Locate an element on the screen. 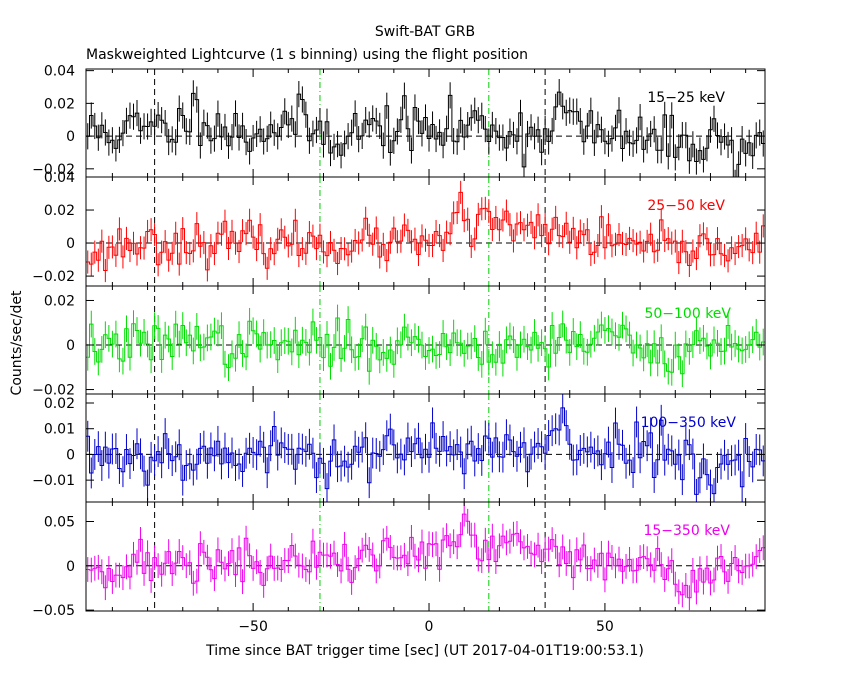  x-tick-label: 0 is located at coordinates (429, 627).